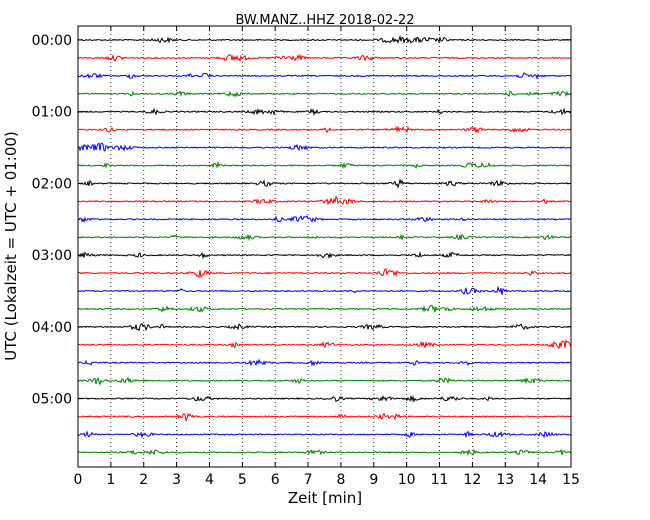 This screenshot has height=520, width=650. I want to click on x-tick-label: 14, so click(538, 480).